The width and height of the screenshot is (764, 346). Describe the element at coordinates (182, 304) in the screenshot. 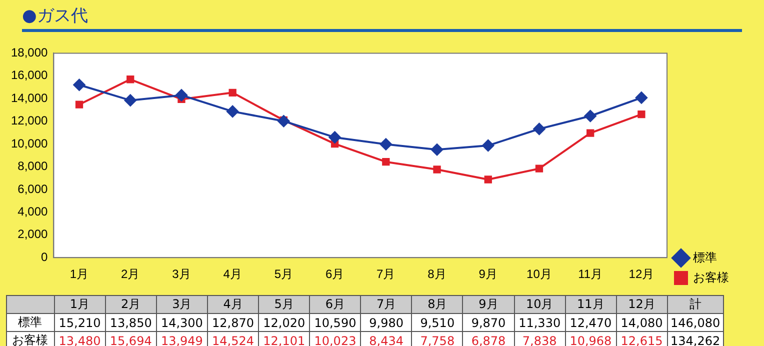

I see `category-label: 3月` at that location.